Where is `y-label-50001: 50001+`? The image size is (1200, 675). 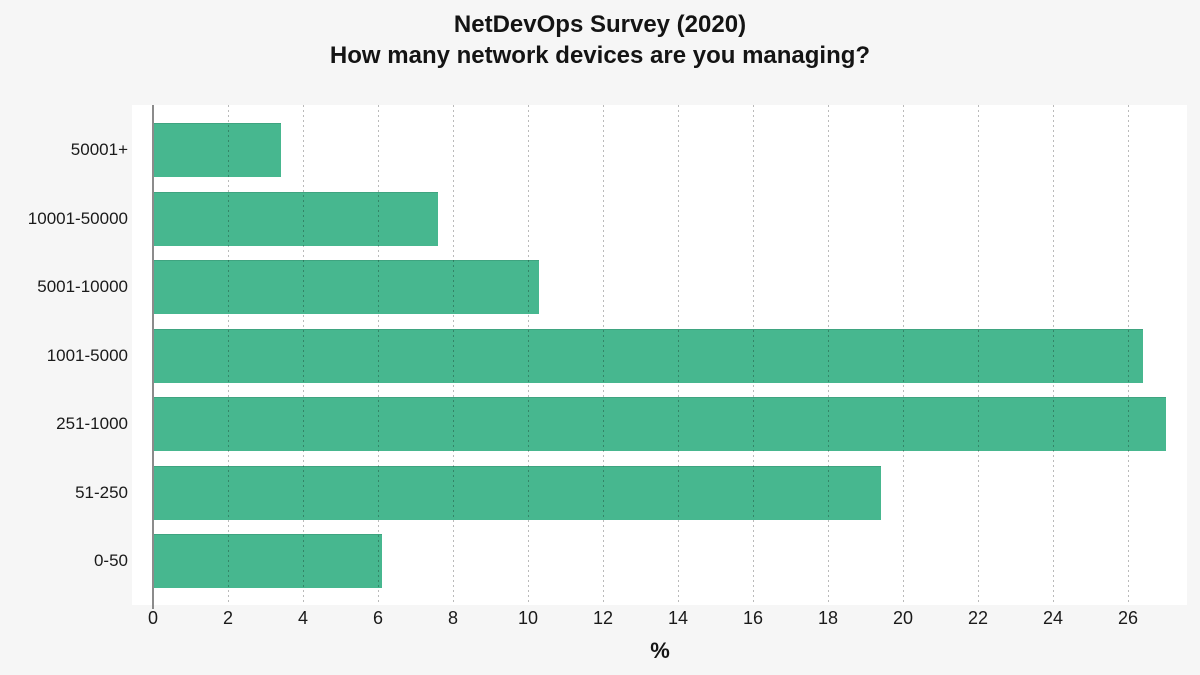 y-label-50001: 50001+ is located at coordinates (99, 149).